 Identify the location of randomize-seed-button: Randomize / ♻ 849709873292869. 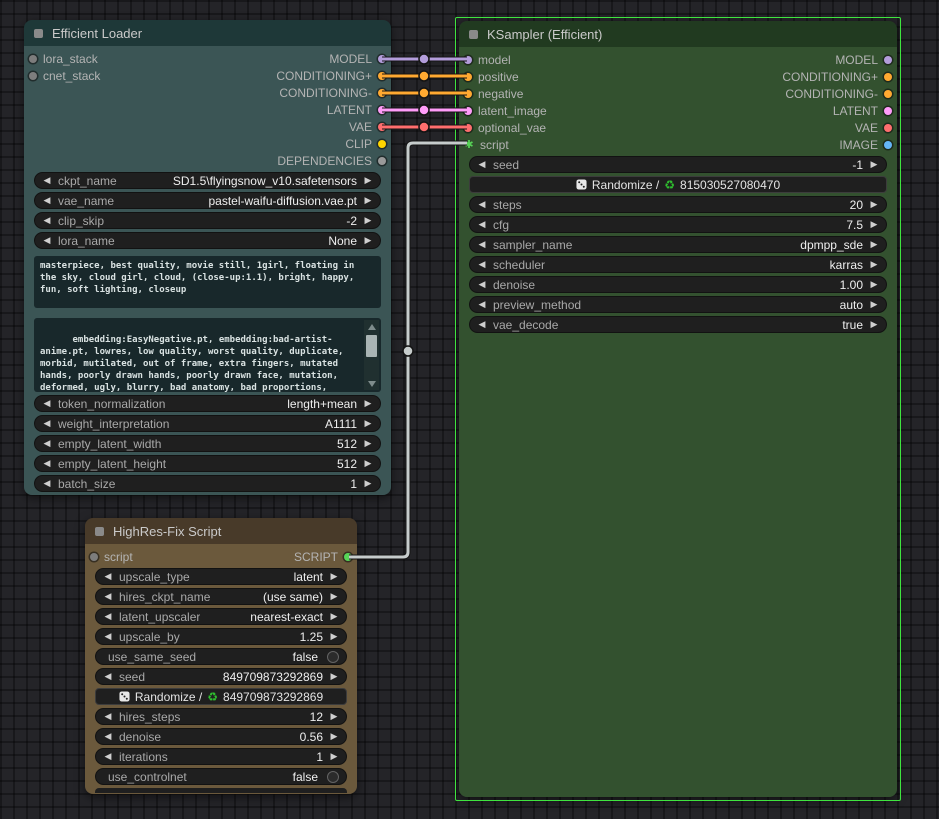
(221, 696).